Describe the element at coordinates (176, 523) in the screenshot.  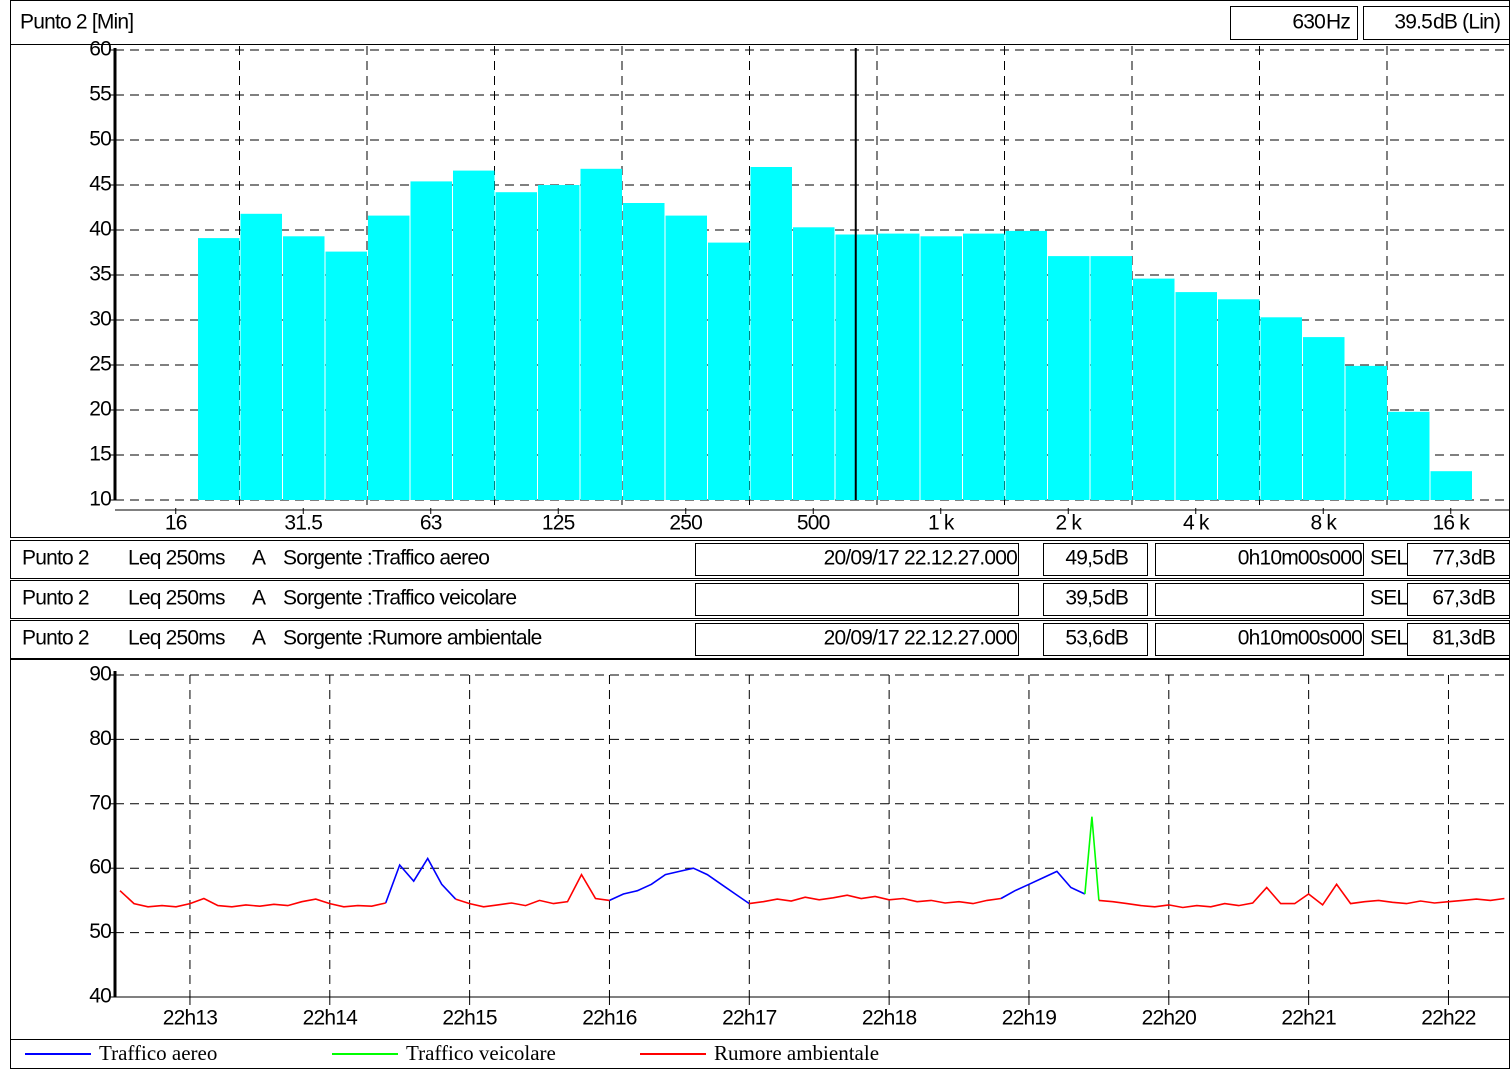
I see `x-tick-label: 16` at that location.